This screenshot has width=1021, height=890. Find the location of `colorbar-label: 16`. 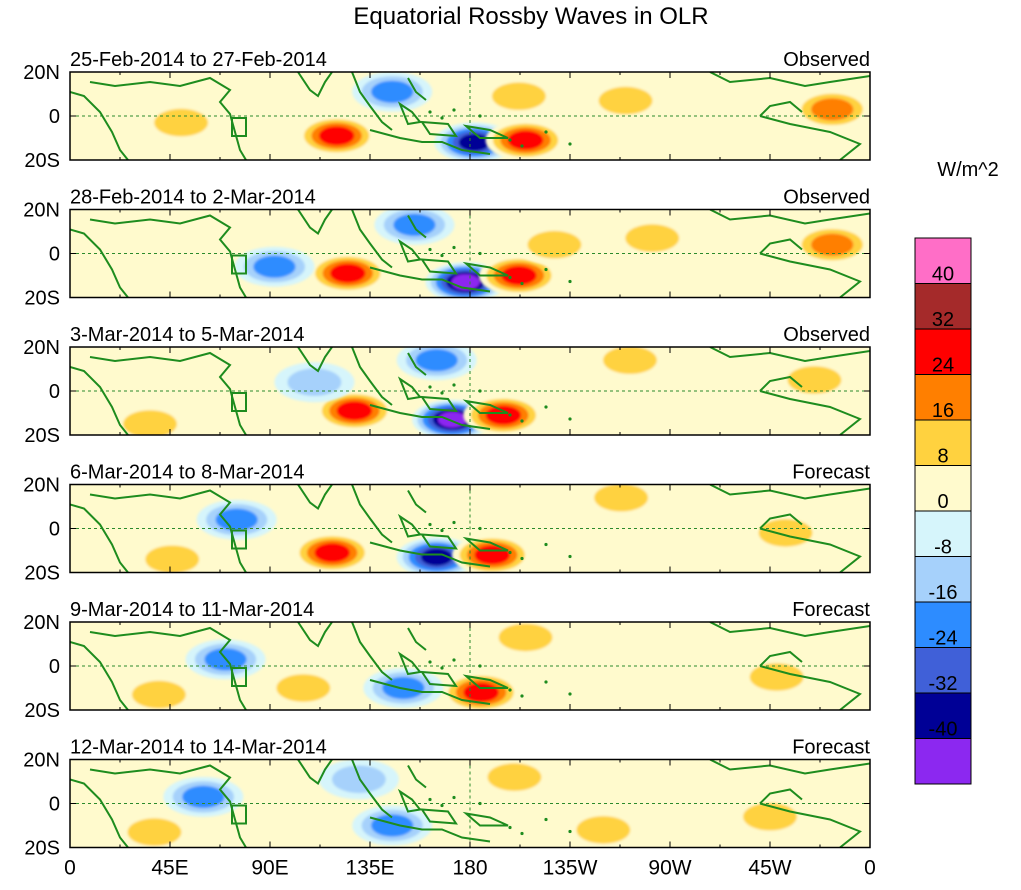

colorbar-label: 16 is located at coordinates (943, 411).